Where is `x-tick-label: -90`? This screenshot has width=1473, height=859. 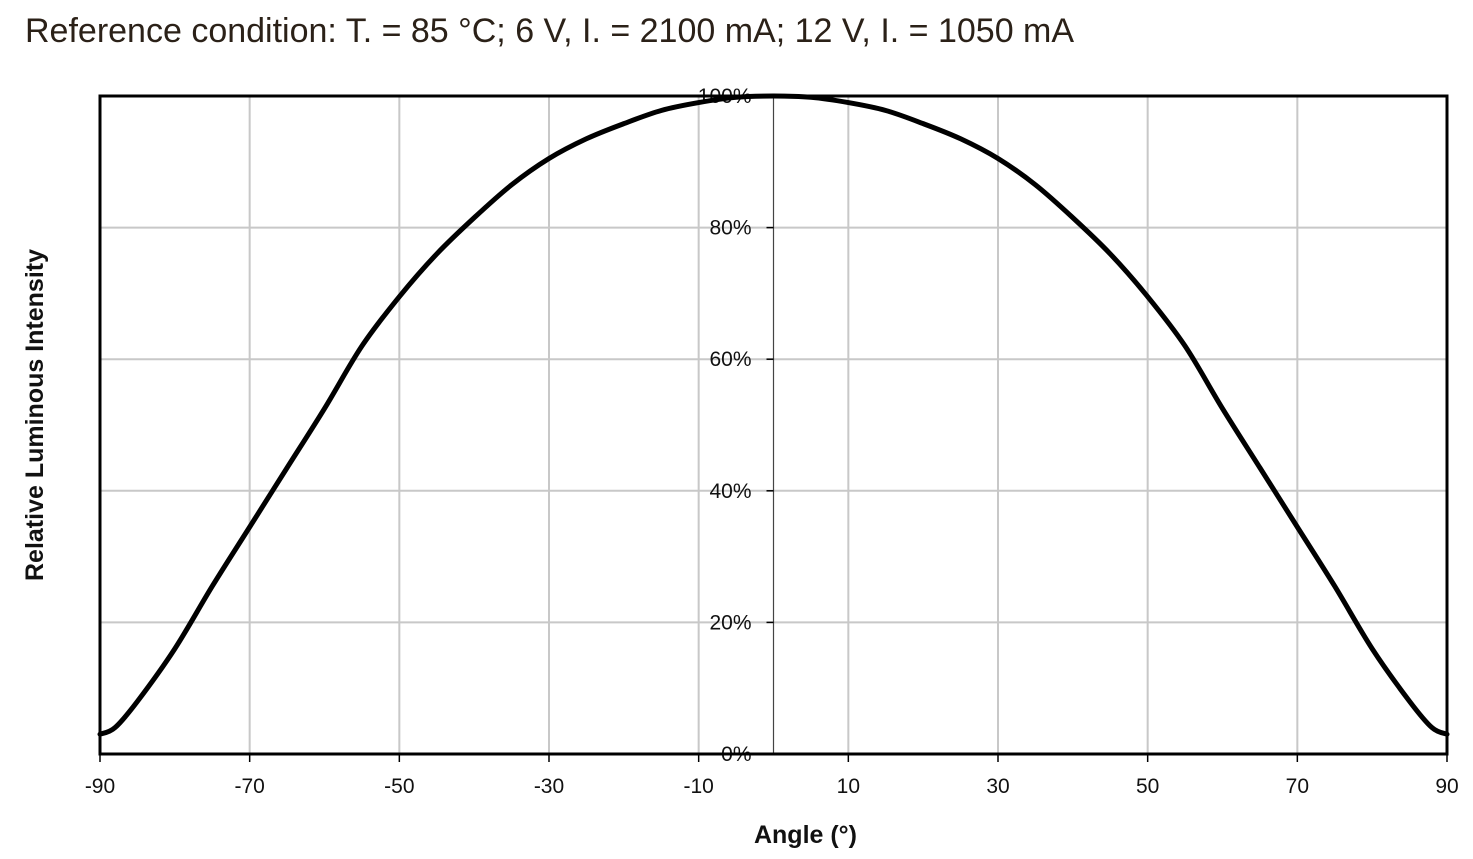
x-tick-label: -90 is located at coordinates (100, 786).